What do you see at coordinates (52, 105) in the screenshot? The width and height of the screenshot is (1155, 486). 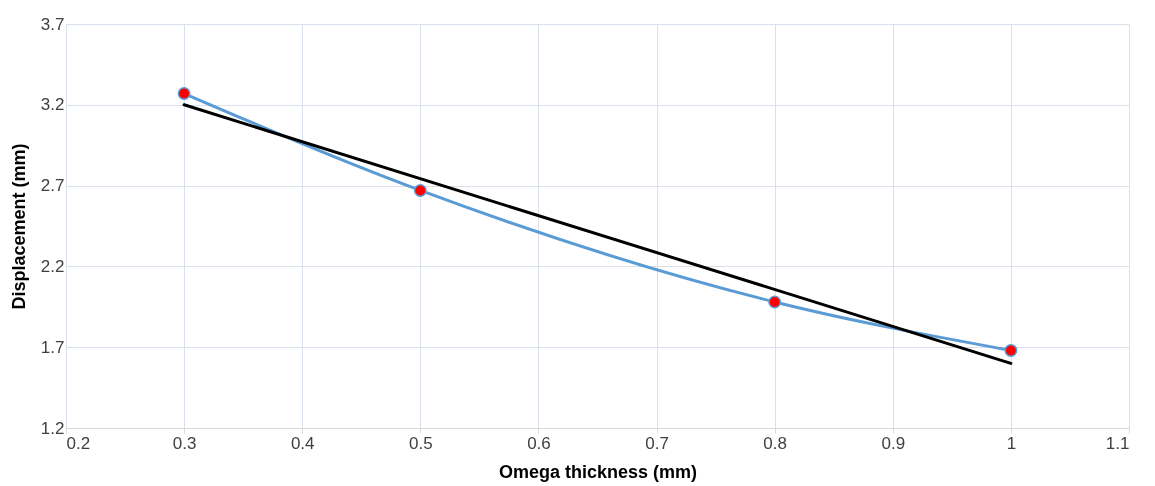 I see `y-tick-label: 3.2` at bounding box center [52, 105].